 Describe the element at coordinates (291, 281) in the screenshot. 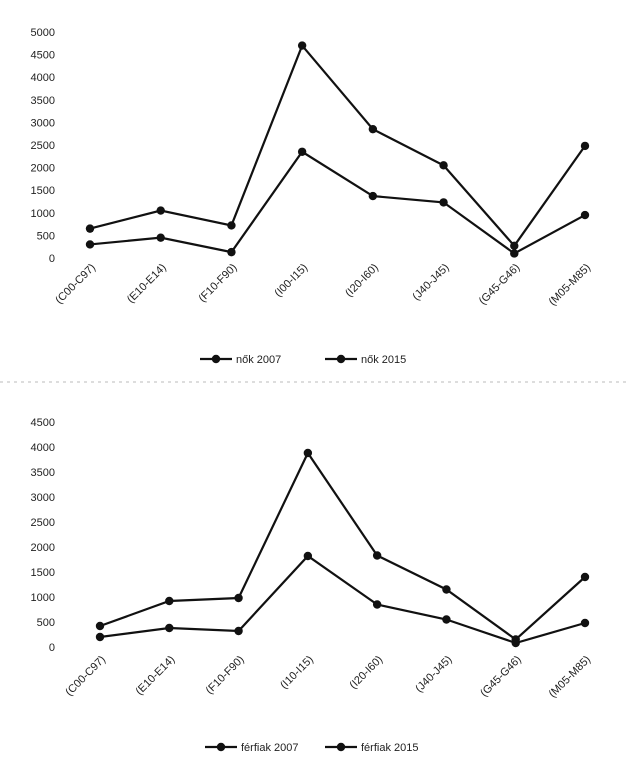

I see `x-tick-label: (I00-I15)` at that location.